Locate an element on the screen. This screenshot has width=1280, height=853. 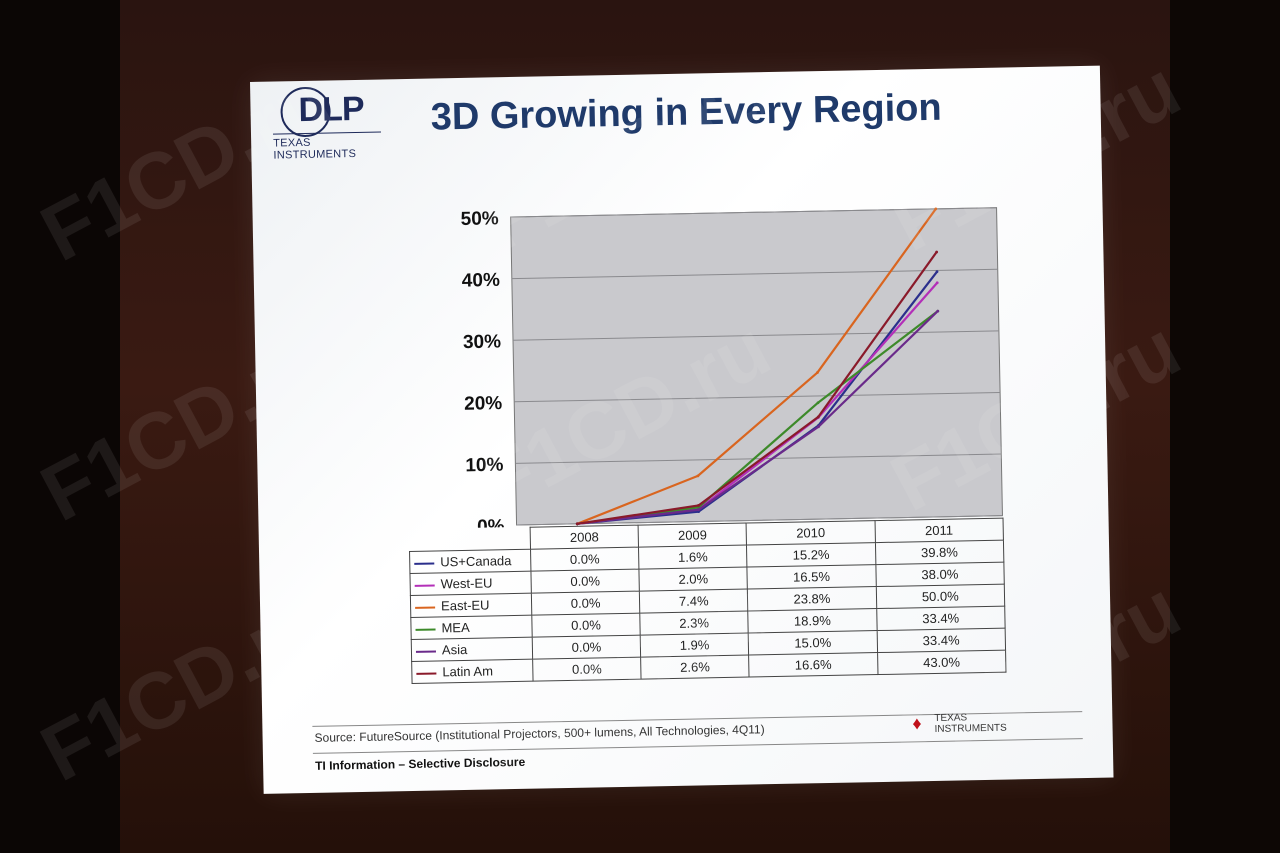
data-label: 2.3% is located at coordinates (694, 623).